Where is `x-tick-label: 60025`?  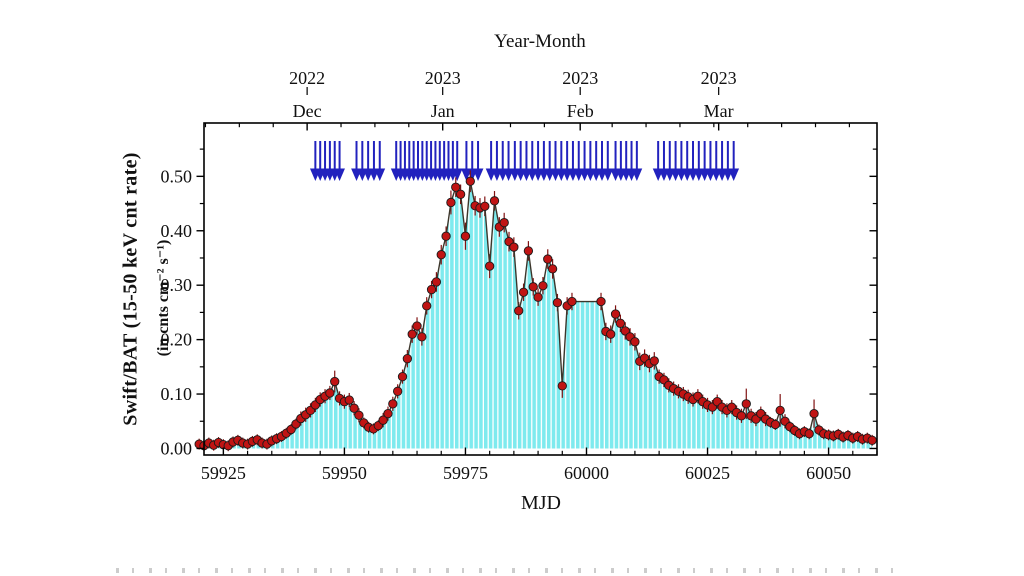 x-tick-label: 60025 is located at coordinates (707, 473).